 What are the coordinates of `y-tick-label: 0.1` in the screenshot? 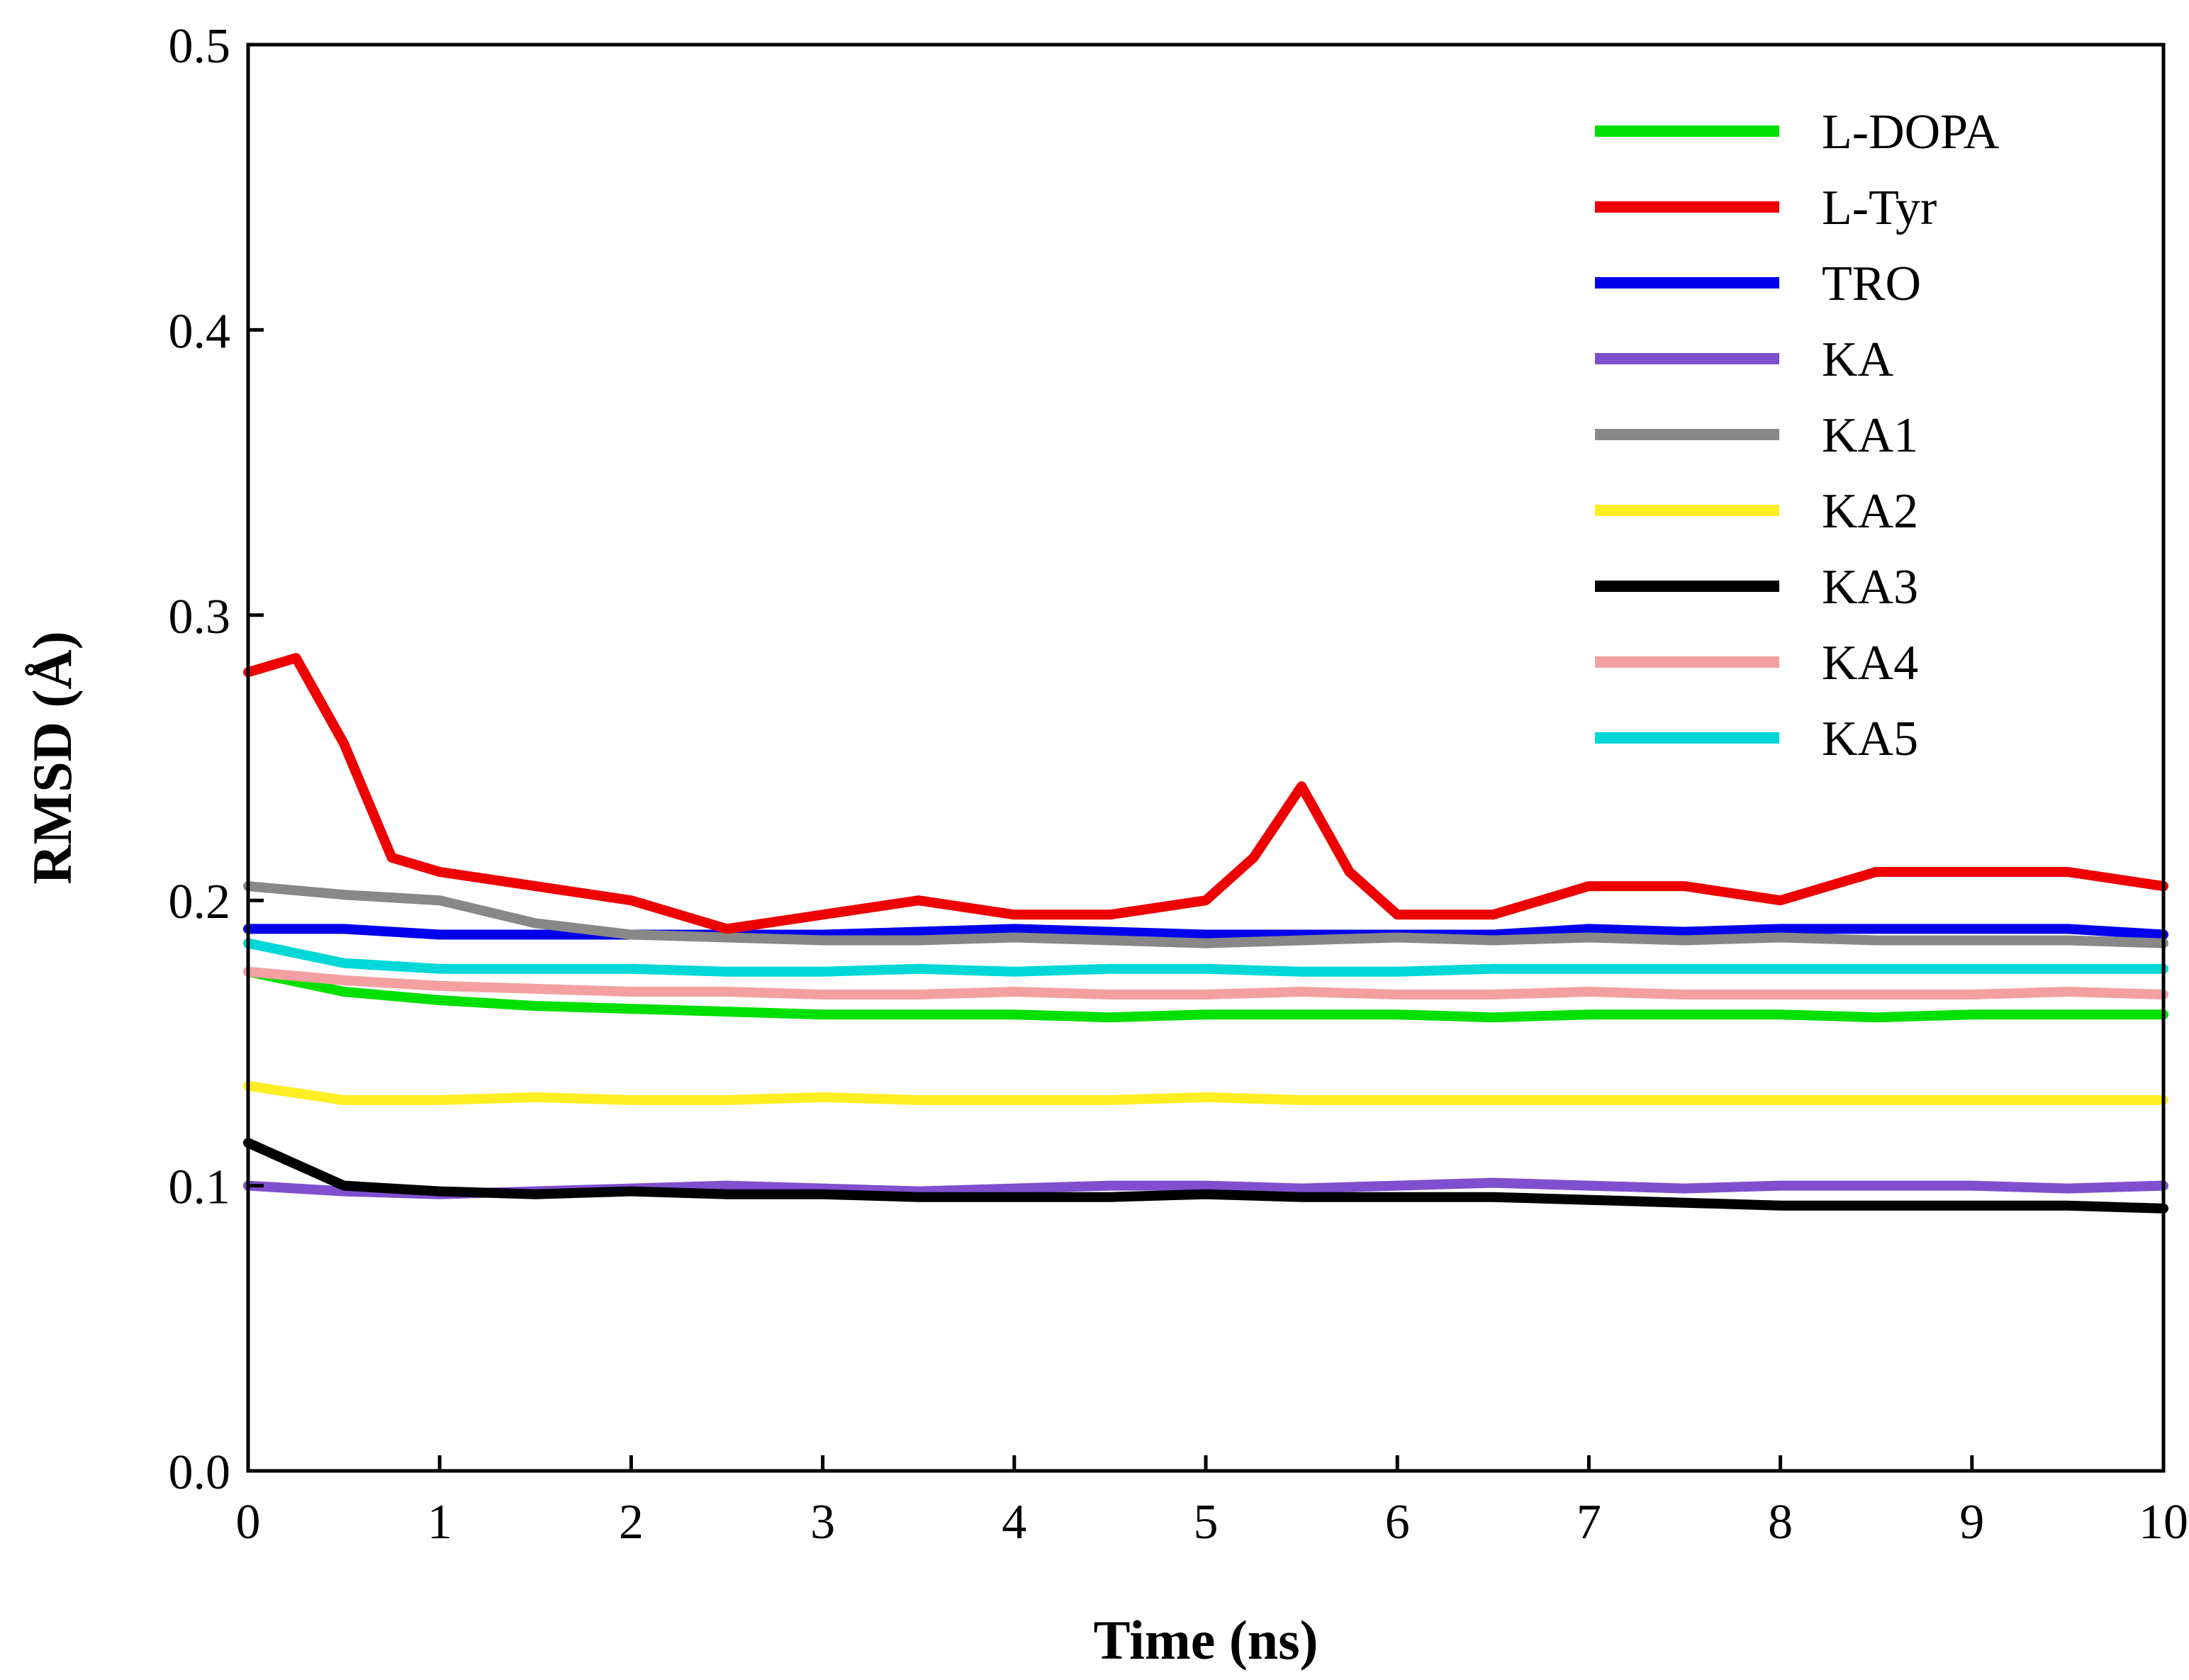 It's located at (200, 1188).